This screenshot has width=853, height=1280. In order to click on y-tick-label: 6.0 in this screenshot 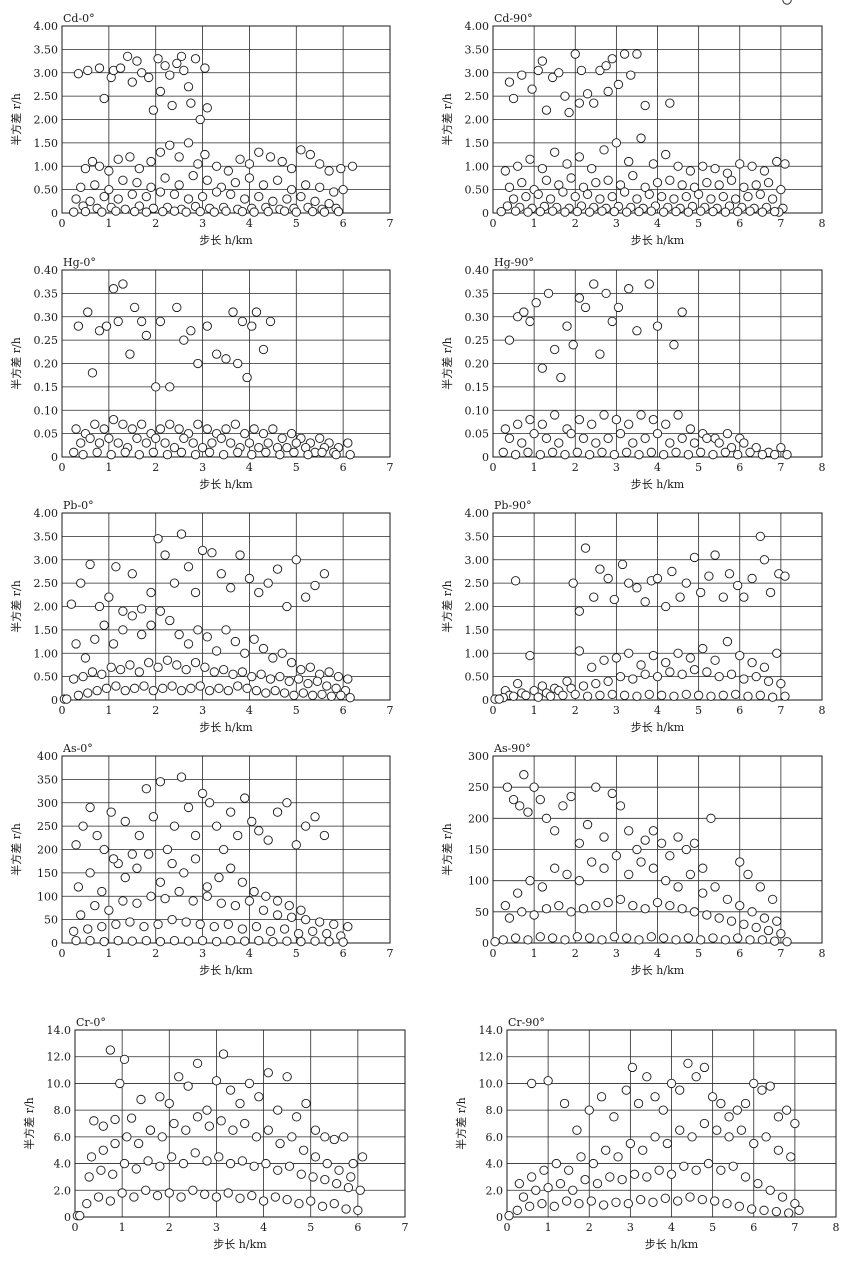, I will do `click(63, 1137)`.